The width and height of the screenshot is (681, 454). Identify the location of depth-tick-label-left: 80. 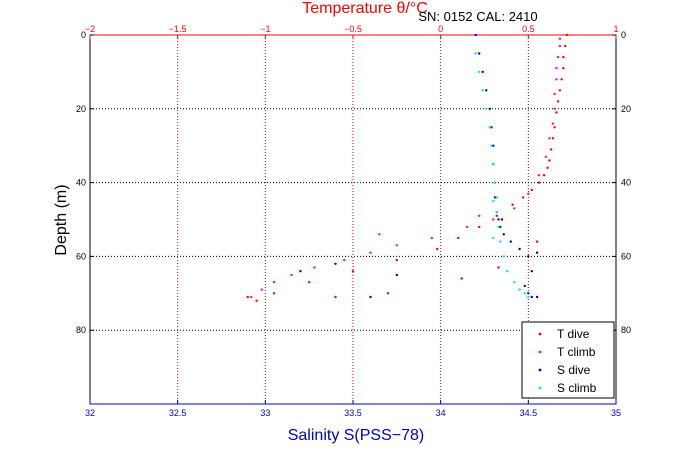
(81, 330).